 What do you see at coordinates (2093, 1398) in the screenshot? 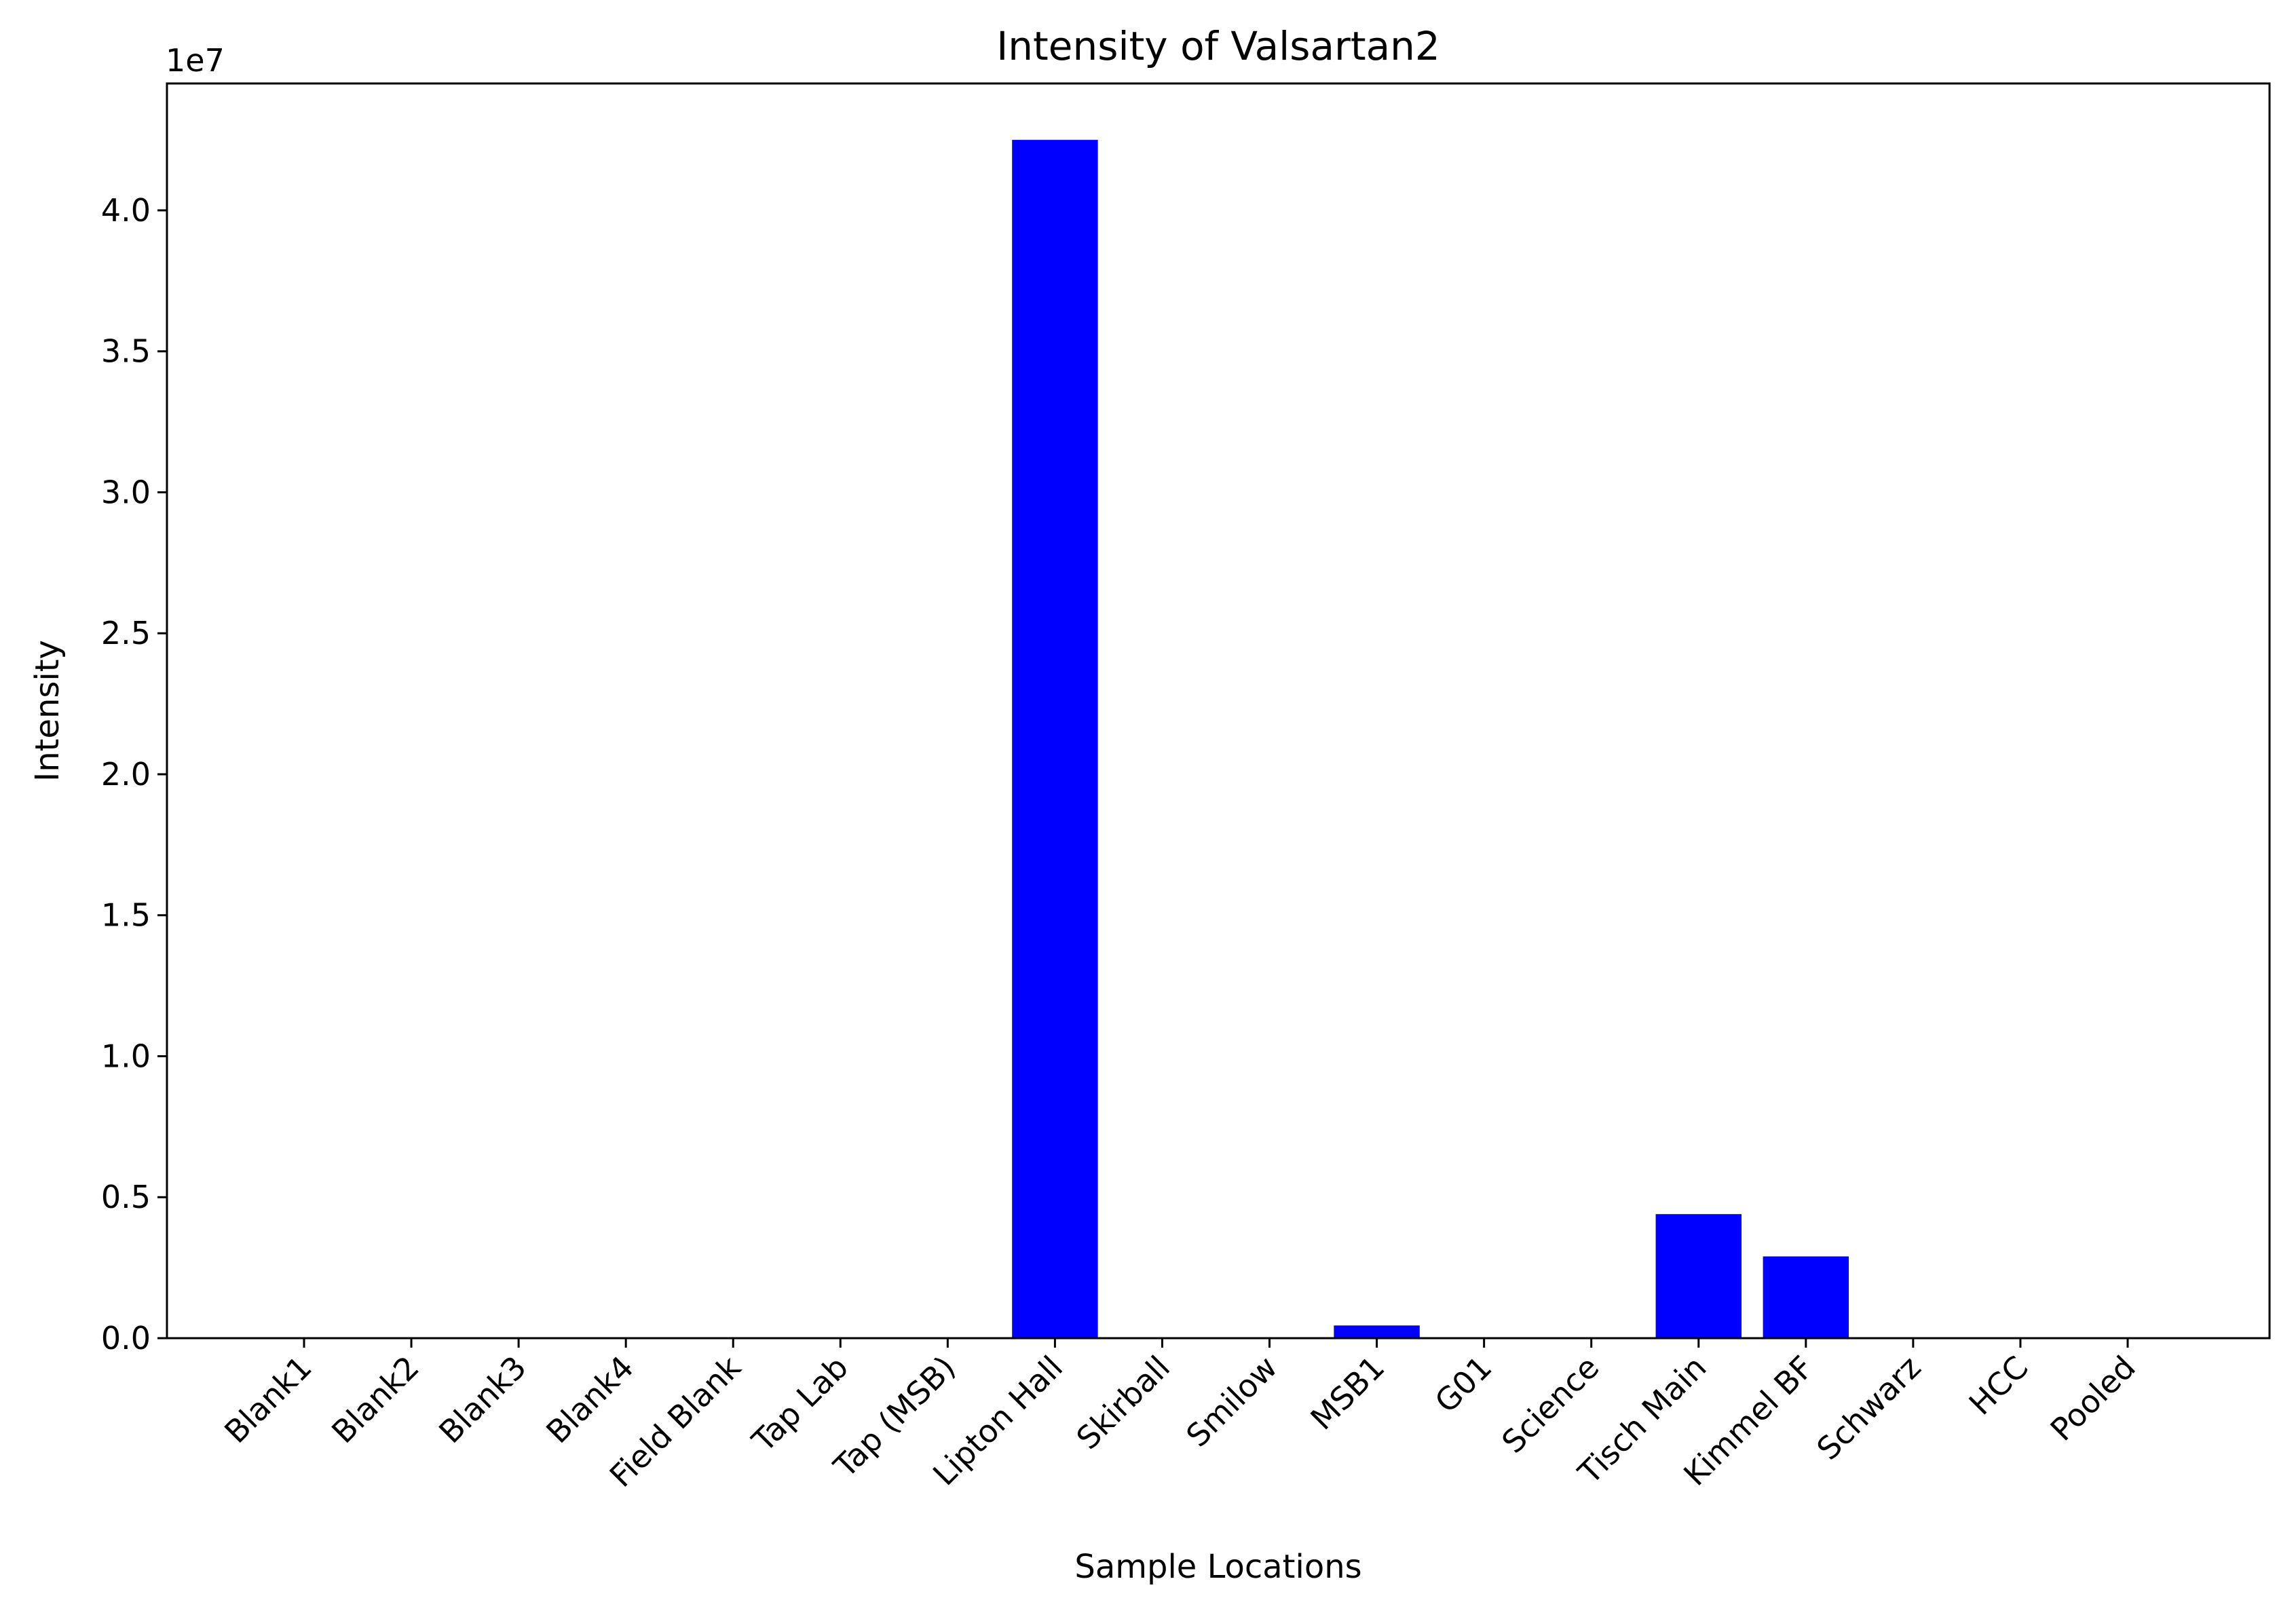
I see `x-tick-label: Pooled` at bounding box center [2093, 1398].